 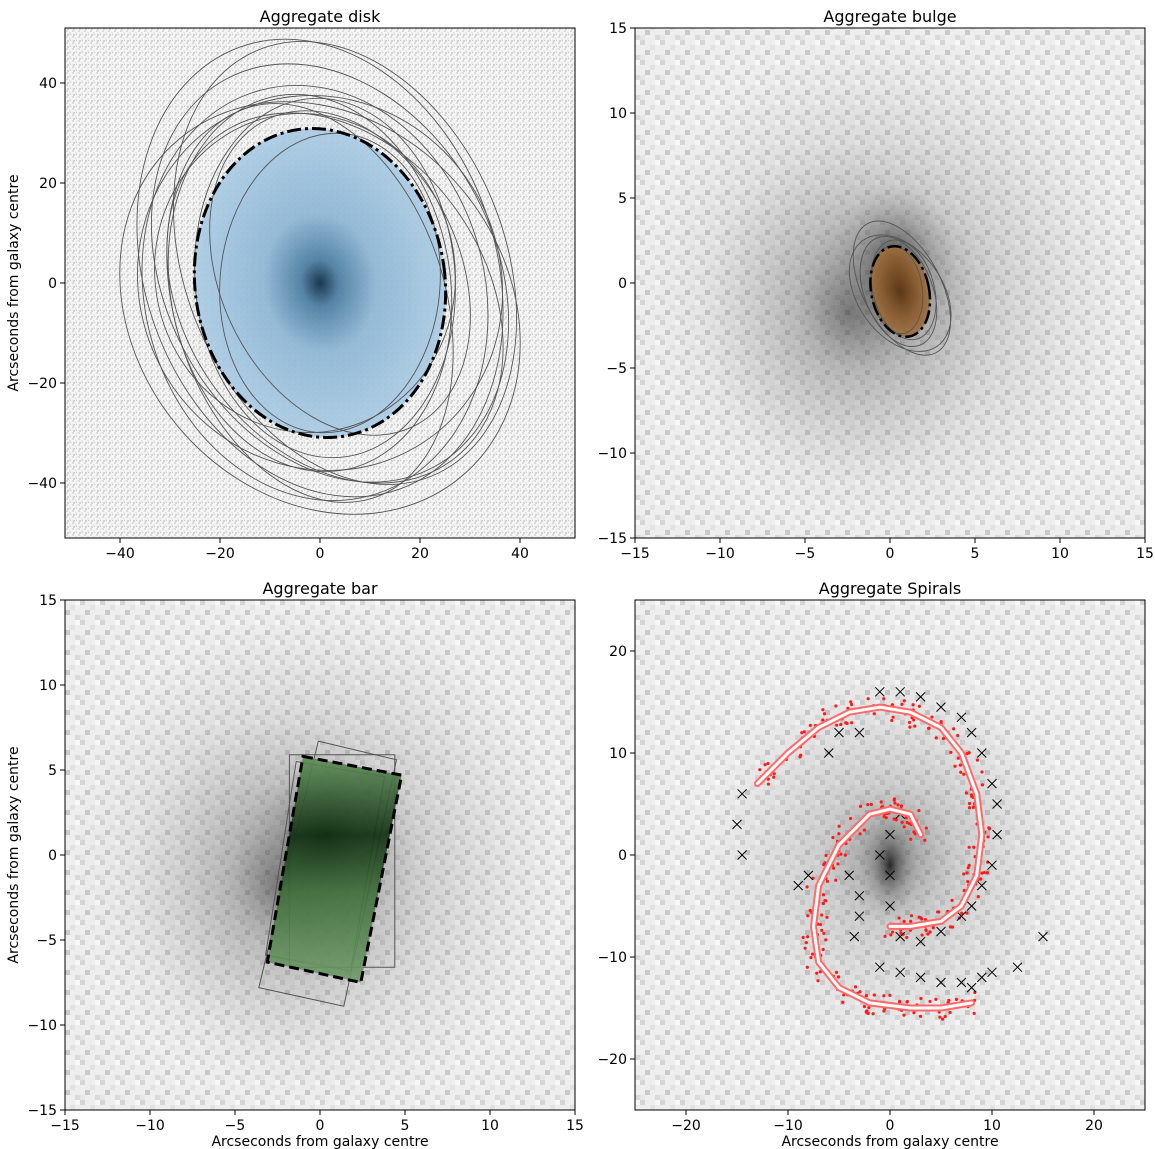 I want to click on y-tick-label: 15, so click(x=618, y=29).